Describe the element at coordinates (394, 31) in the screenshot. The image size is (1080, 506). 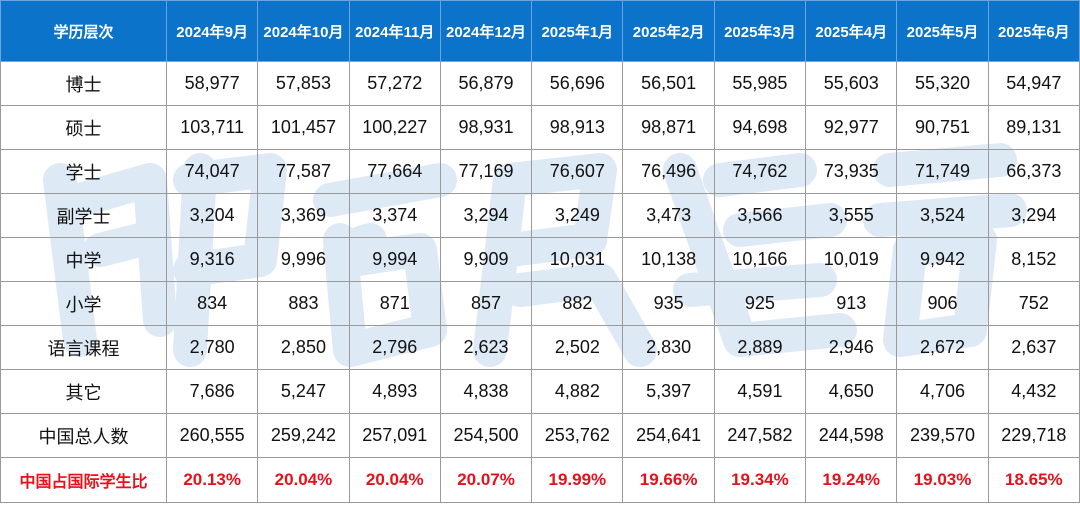
I see `header-cell: 2024年11月` at that location.